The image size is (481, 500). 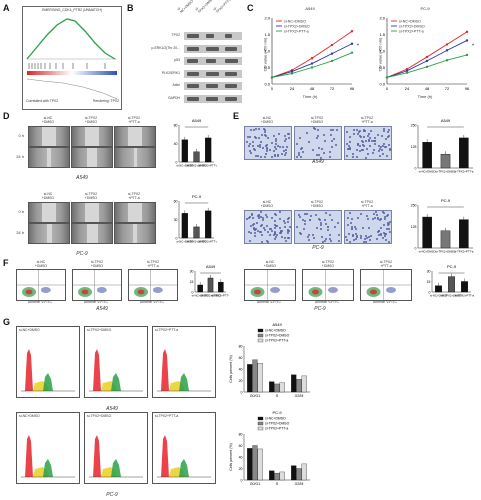 What do you see at coordinates (386, 285) in the screenshot?
I see `flow-plot` at bounding box center [386, 285].